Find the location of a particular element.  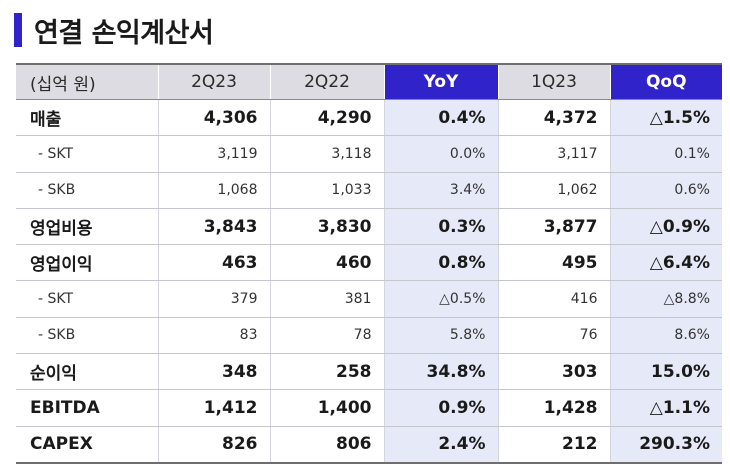

table-row: CAPEX 826 806 2.4% 212 290.3% is located at coordinates (369, 445).